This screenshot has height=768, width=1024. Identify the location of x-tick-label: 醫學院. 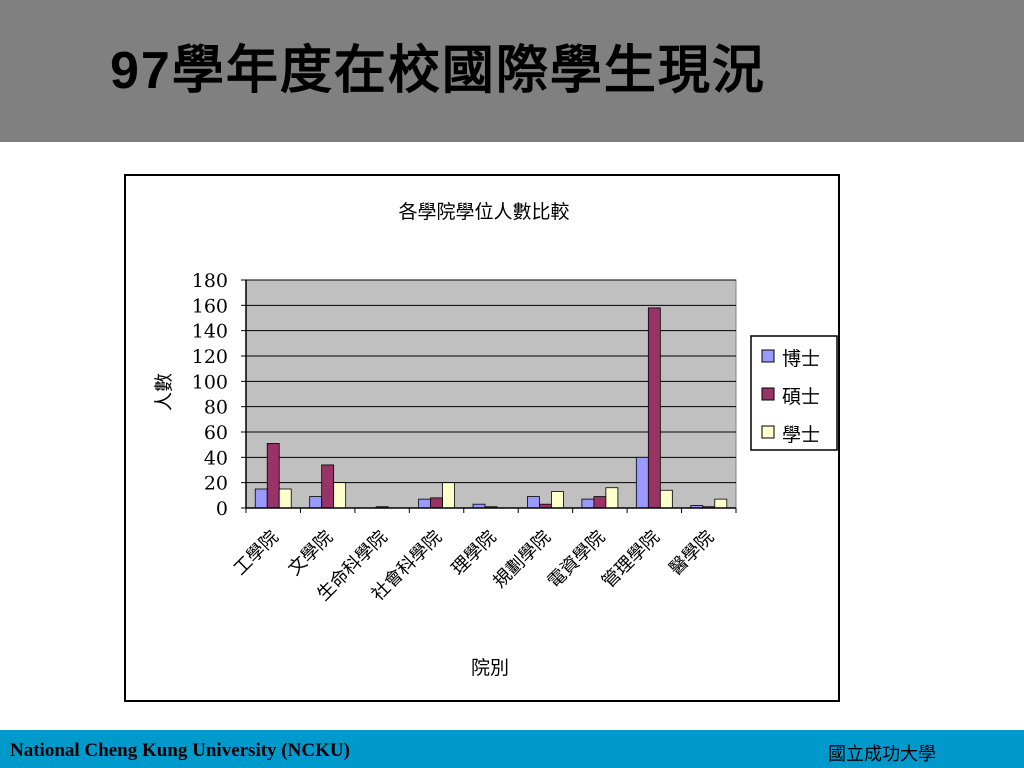
(691, 553).